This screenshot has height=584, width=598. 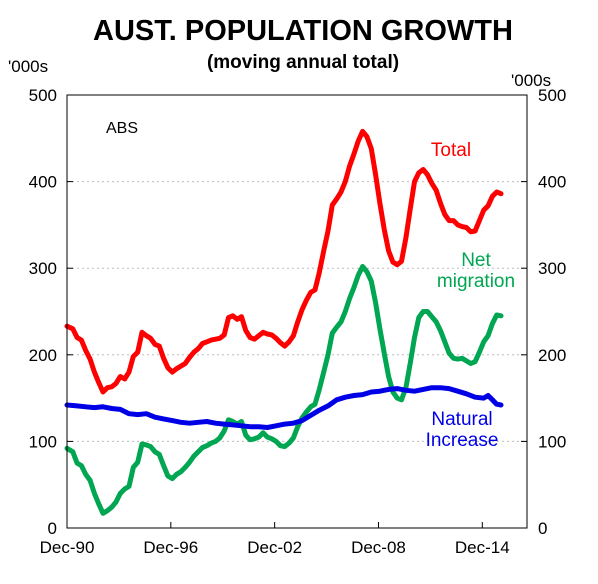 I want to click on chart-title: AUST. POPULATION GROWTH, so click(x=303, y=31).